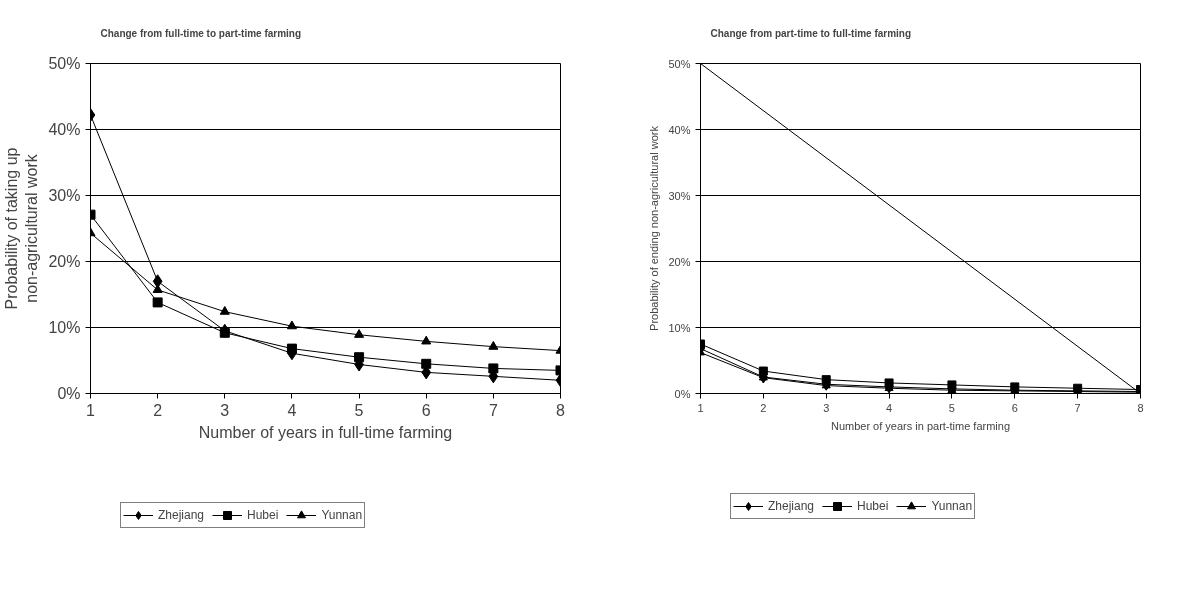 This screenshot has height=610, width=1184. I want to click on y-axis-title: Probability of taking up non-agricultural work, so click(22, 228).